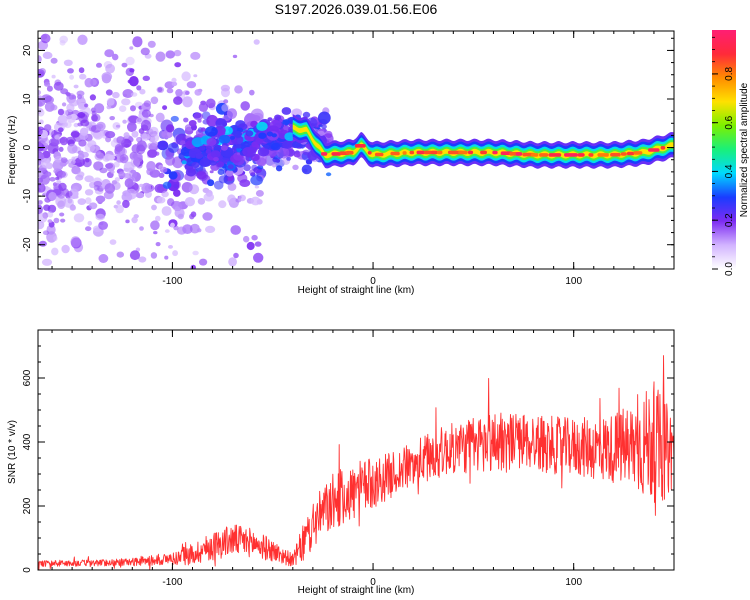 This screenshot has width=750, height=600. Describe the element at coordinates (27, 244) in the screenshot. I see `y-tick-label: -20` at that location.